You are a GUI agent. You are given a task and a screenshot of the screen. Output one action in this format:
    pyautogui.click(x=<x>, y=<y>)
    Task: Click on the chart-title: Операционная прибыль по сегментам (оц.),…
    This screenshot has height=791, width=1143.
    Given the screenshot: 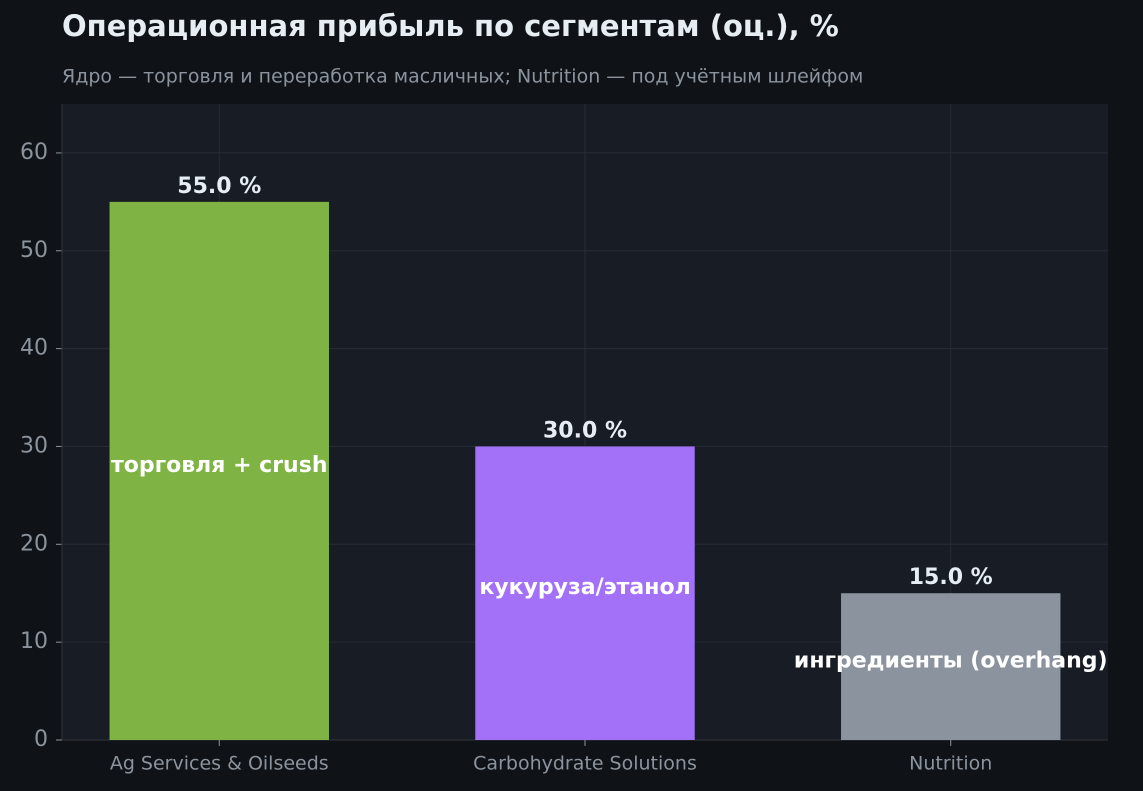 What is the action you would take?
    pyautogui.click(x=450, y=26)
    